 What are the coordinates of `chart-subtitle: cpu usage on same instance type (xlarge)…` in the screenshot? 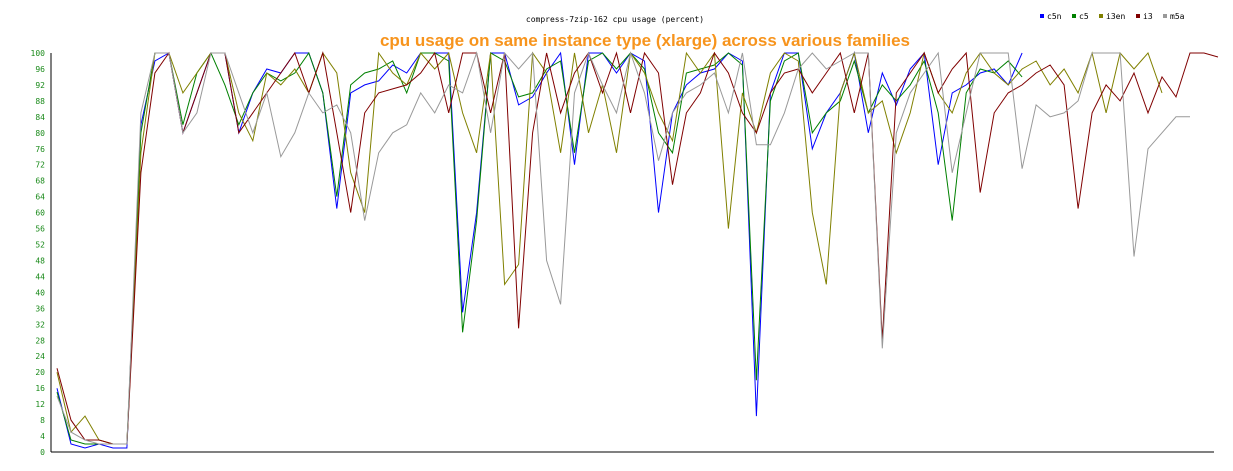 It's located at (645, 40).